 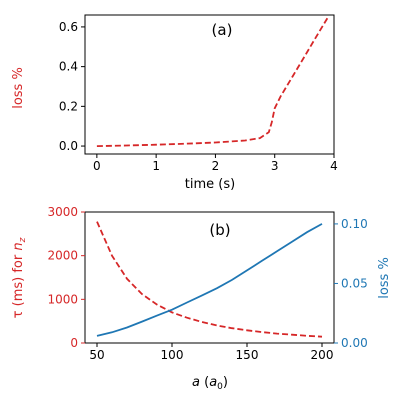 I want to click on panel-b-y-ticks-right: 0.00 0.05 0.10, so click(x=351, y=283).